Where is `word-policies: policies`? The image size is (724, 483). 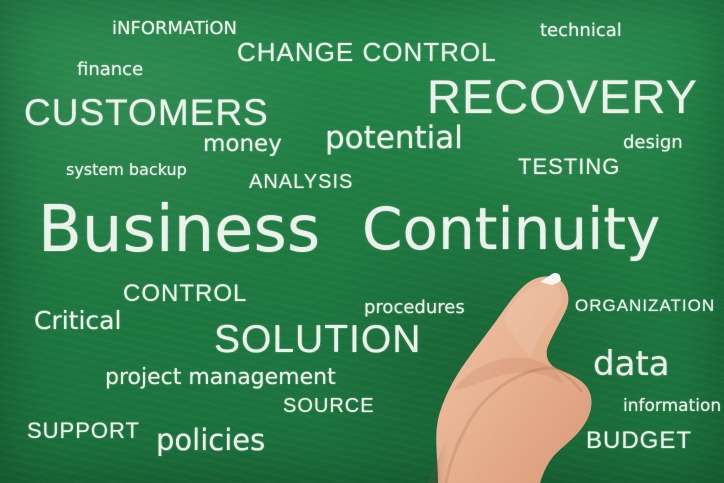
word-policies: policies is located at coordinates (211, 440).